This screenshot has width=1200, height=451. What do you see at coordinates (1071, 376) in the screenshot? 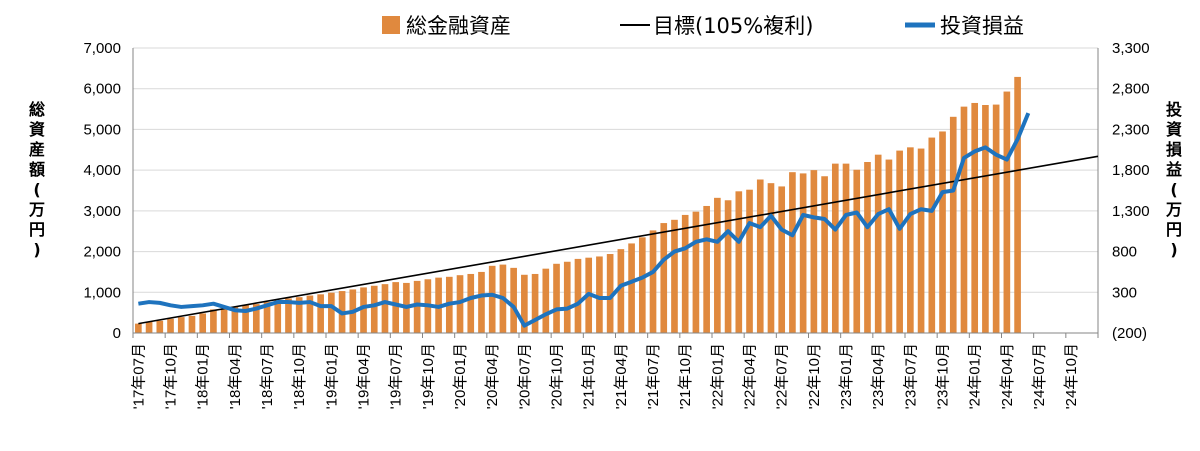
I see `x-tick-label: '24年10月` at bounding box center [1071, 376].